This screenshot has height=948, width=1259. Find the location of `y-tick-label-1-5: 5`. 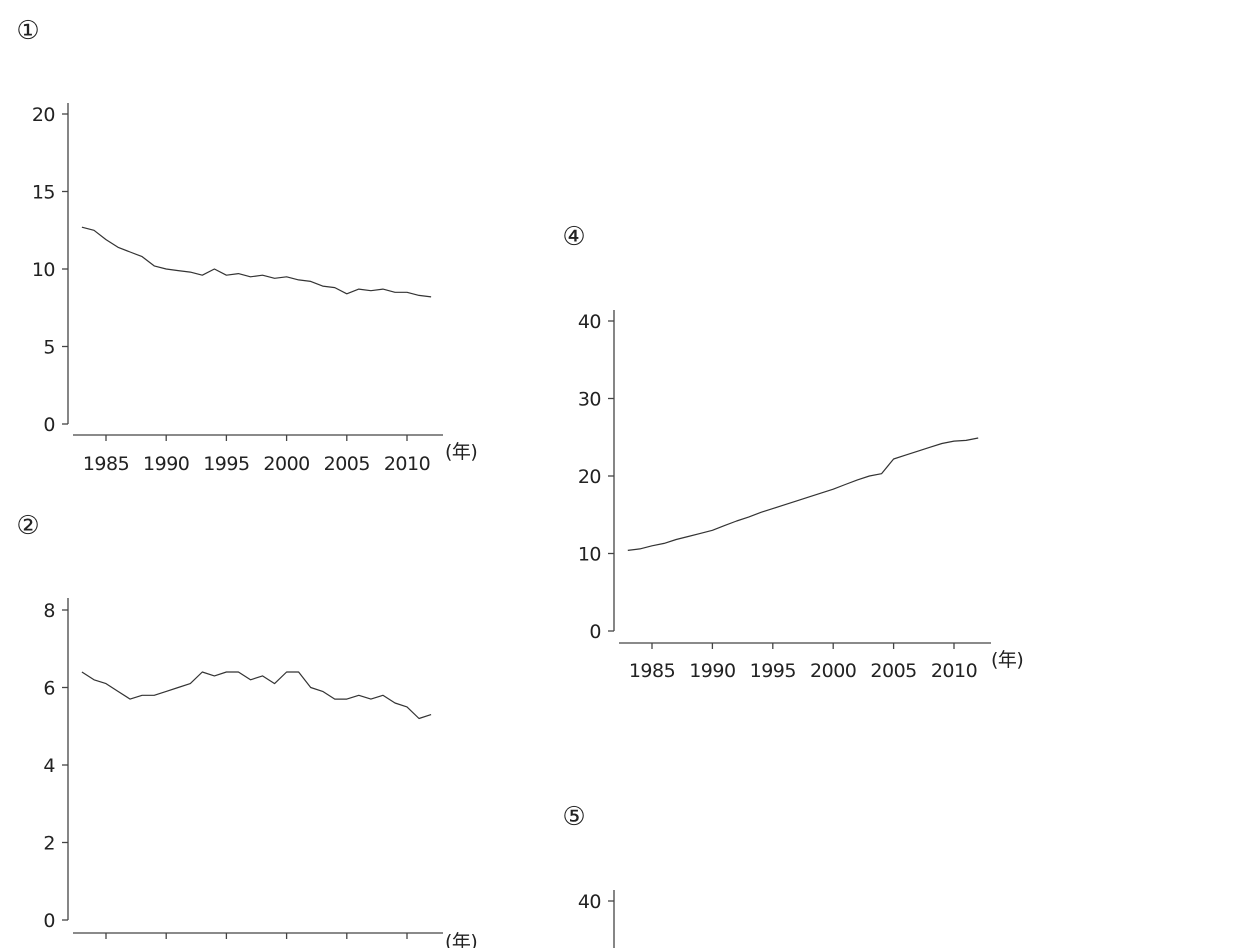

y-tick-label-1-5: 5 is located at coordinates (49, 348).